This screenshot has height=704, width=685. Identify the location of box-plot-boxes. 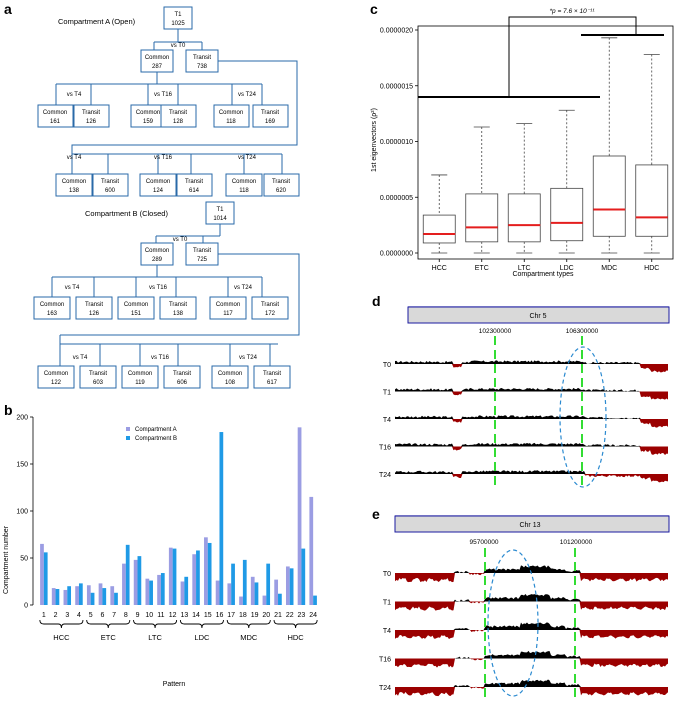
(545, 145).